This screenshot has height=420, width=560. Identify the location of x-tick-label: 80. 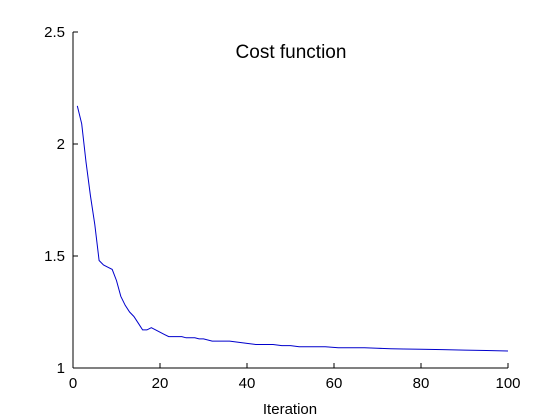
(421, 383).